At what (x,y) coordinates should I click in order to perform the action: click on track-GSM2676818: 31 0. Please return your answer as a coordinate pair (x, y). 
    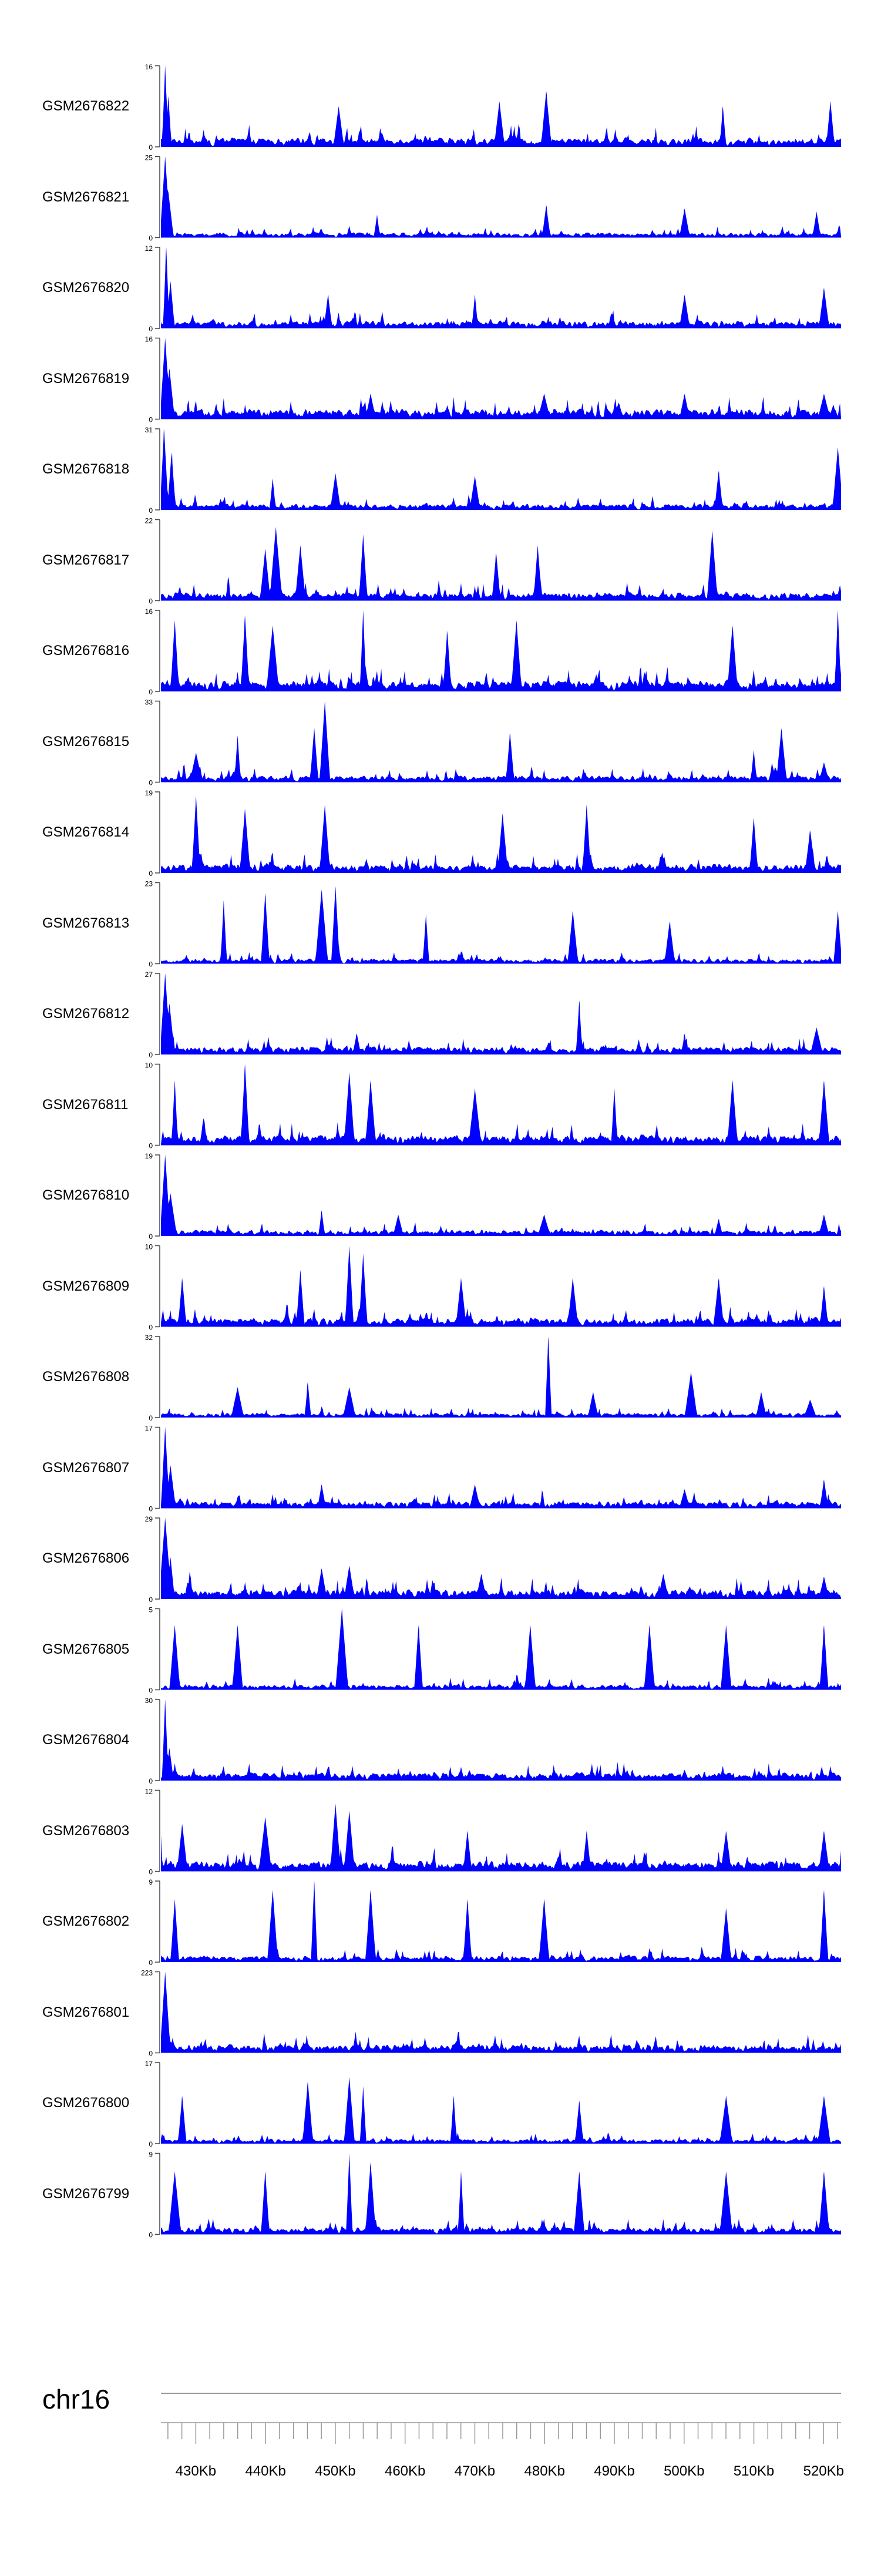
    Looking at the image, I should click on (493, 470).